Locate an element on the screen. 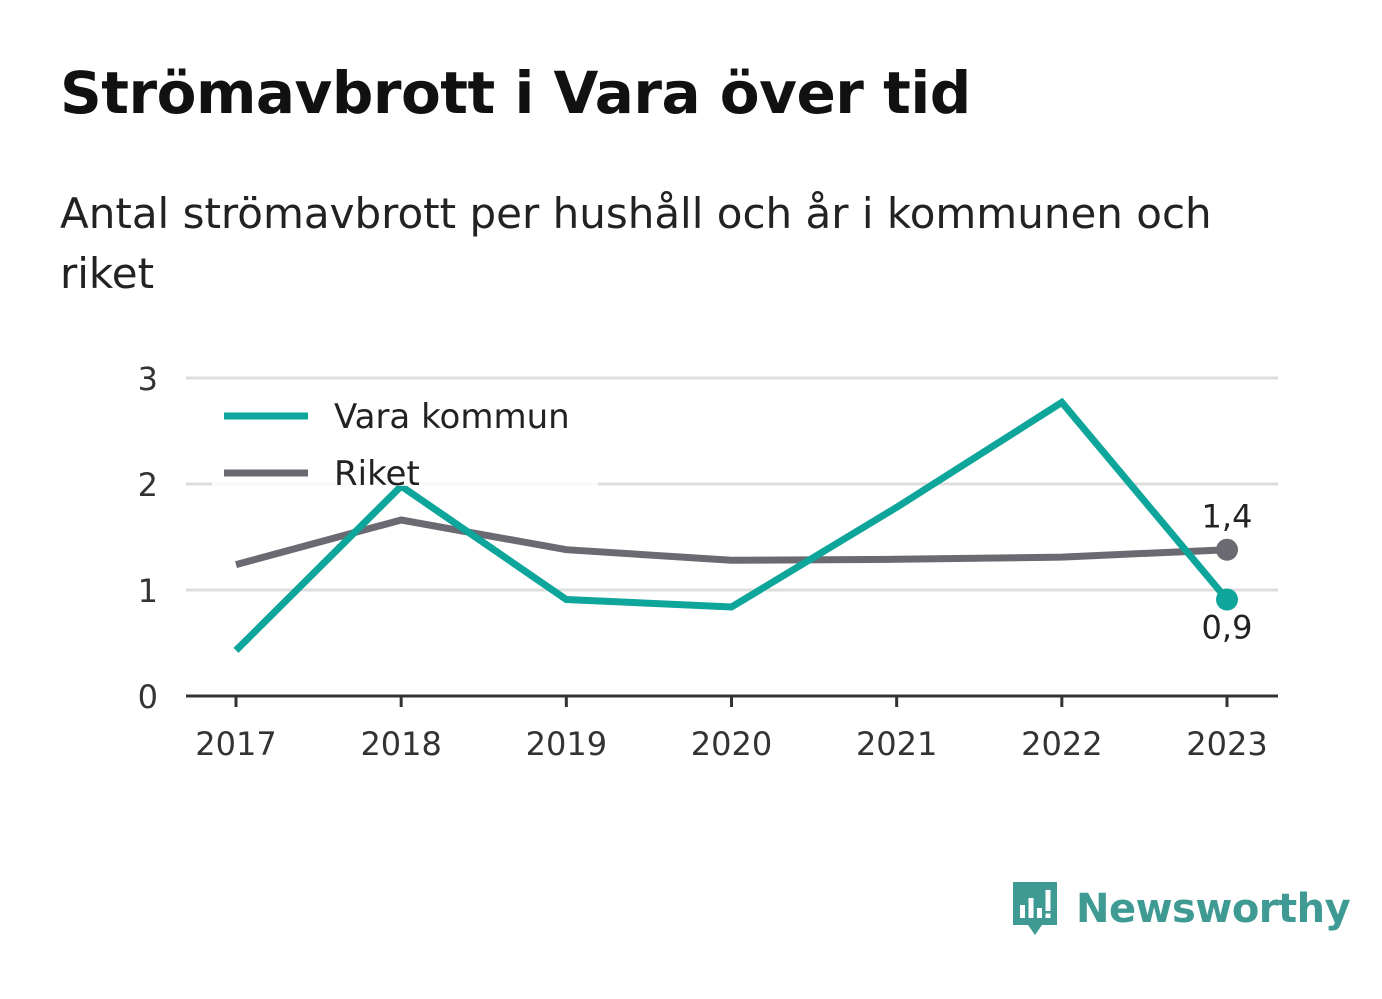 This screenshot has width=1382, height=999. x-axis-ticks: 2017 2018 2019 2020 2021 2022 2023 is located at coordinates (731, 729).